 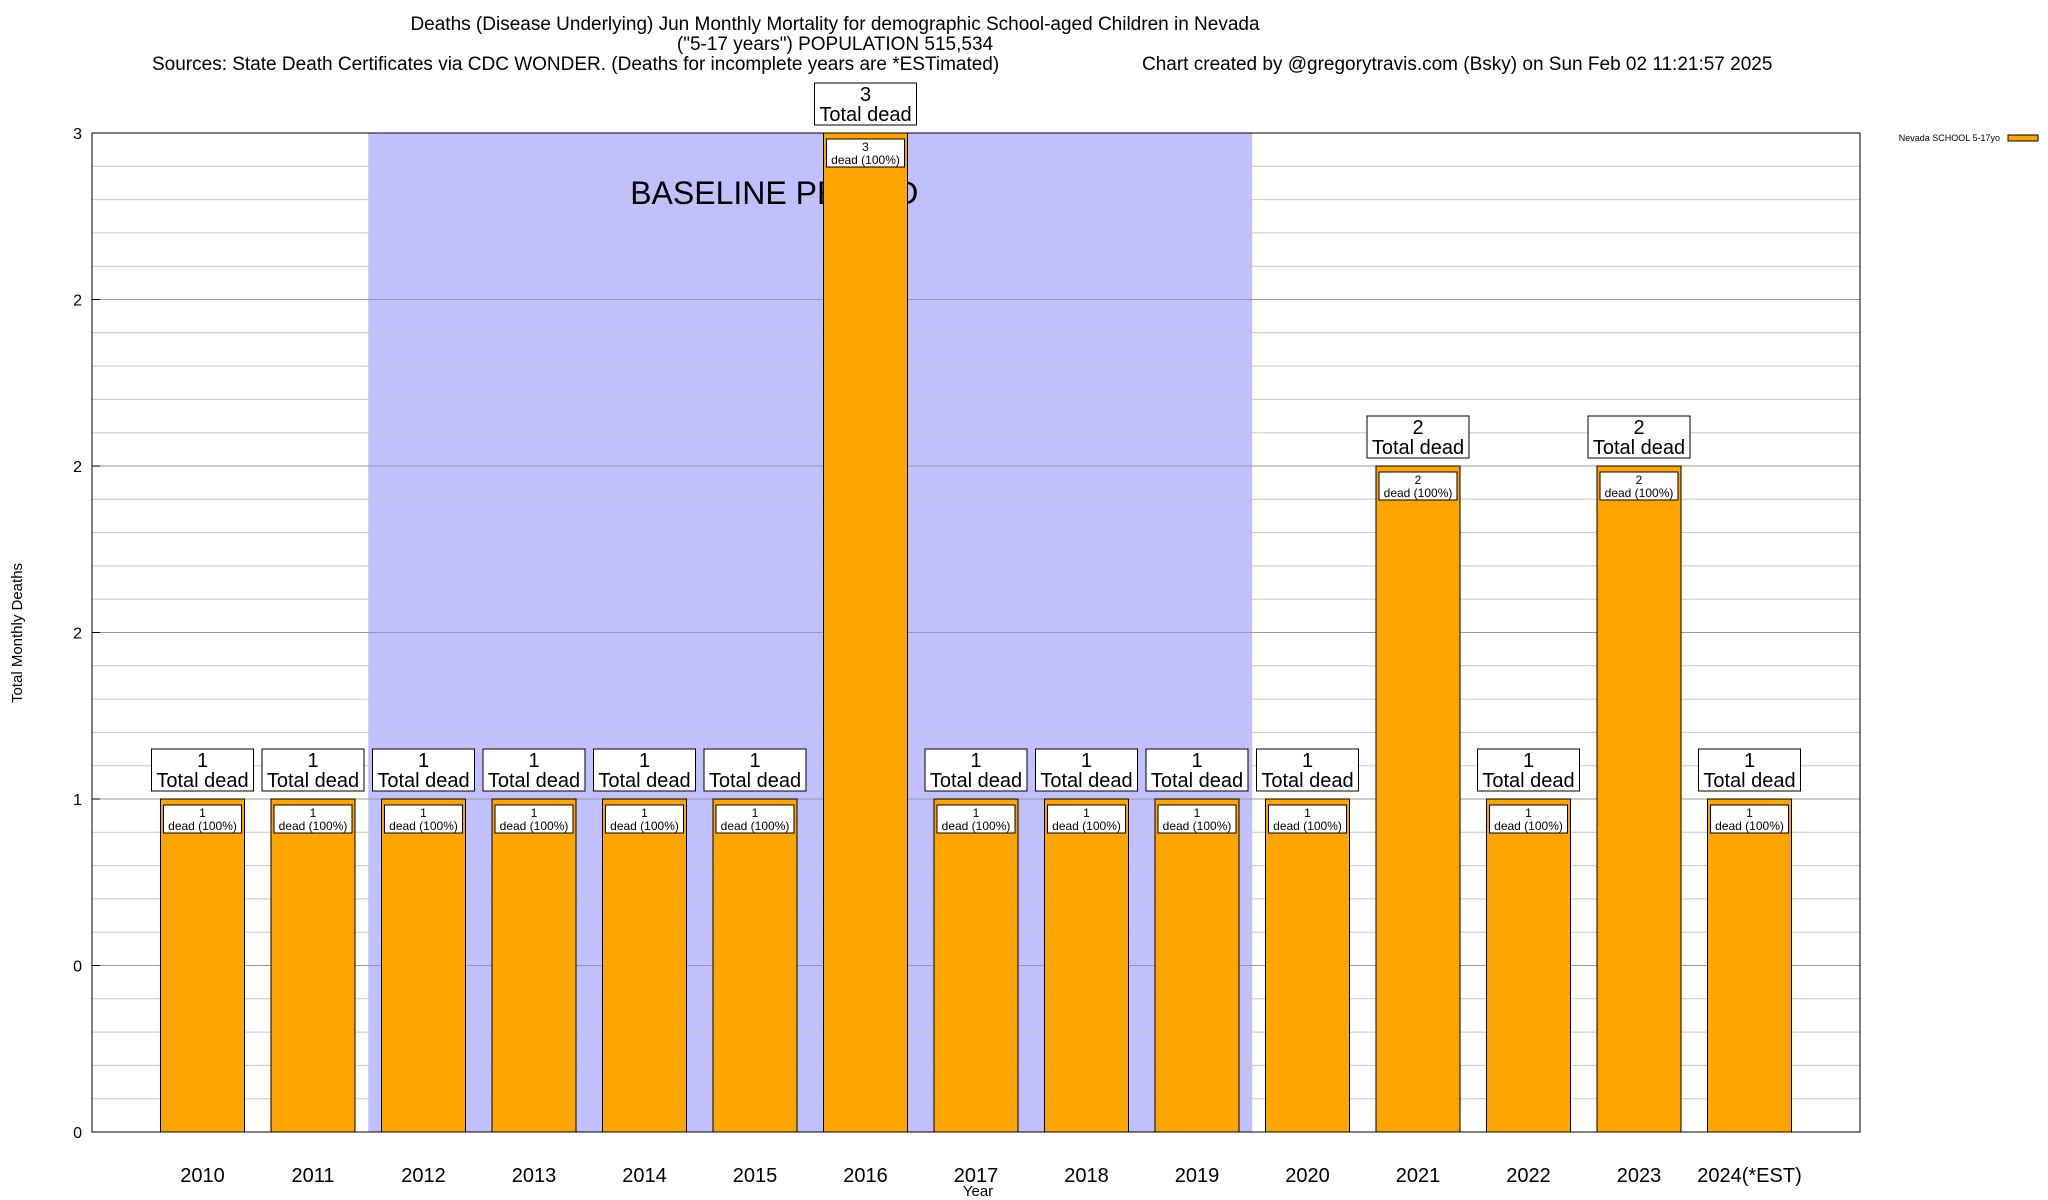 What do you see at coordinates (312, 1176) in the screenshot?
I see `x-tick-label: 2011` at bounding box center [312, 1176].